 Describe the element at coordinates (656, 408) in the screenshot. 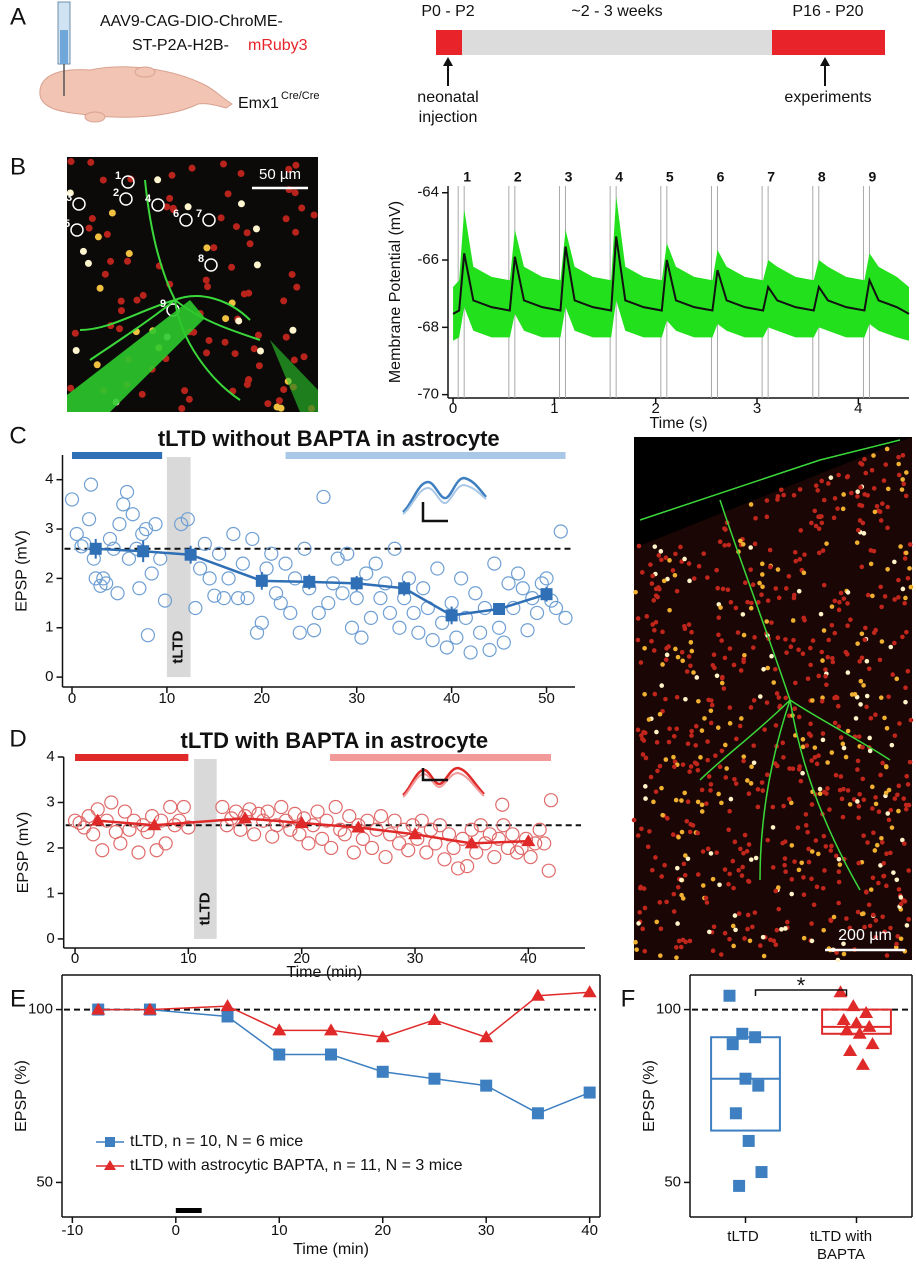

I see `x-tick-label: 2` at that location.